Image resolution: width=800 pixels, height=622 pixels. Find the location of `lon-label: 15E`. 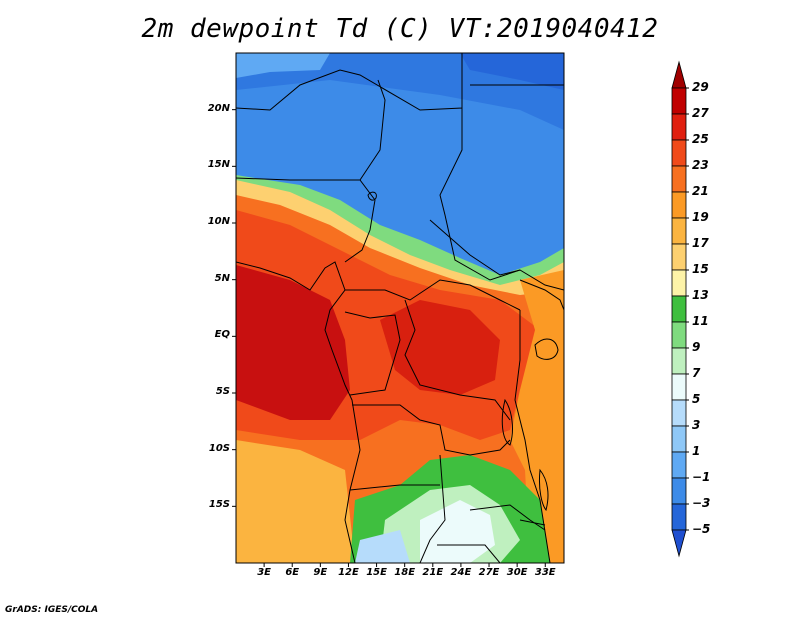

lon-label: 15E is located at coordinates (376, 572).